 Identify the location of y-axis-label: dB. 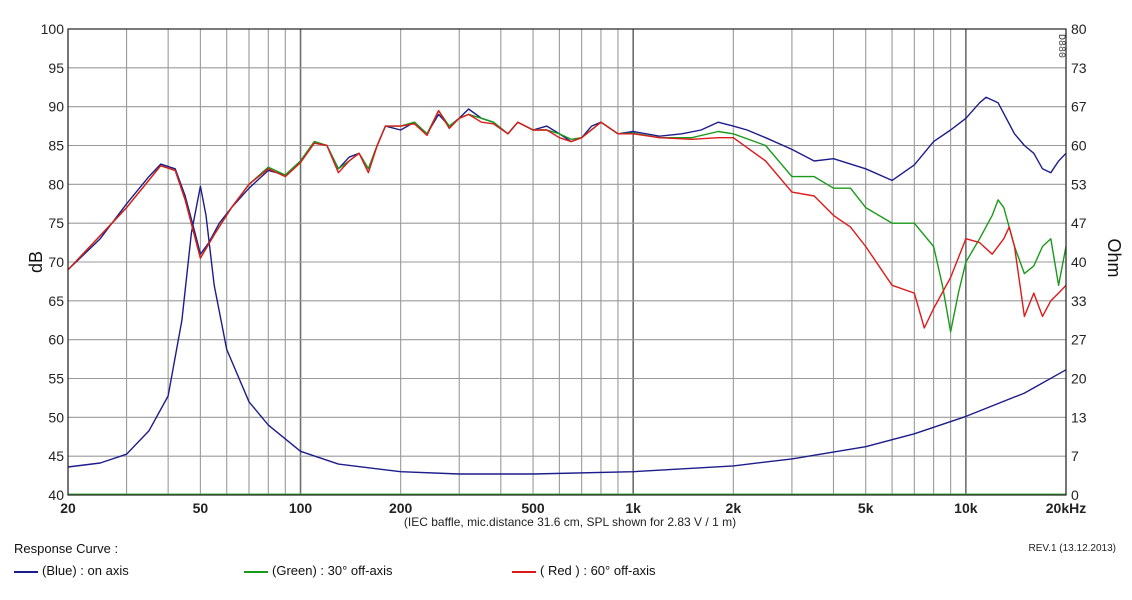
(36, 262).